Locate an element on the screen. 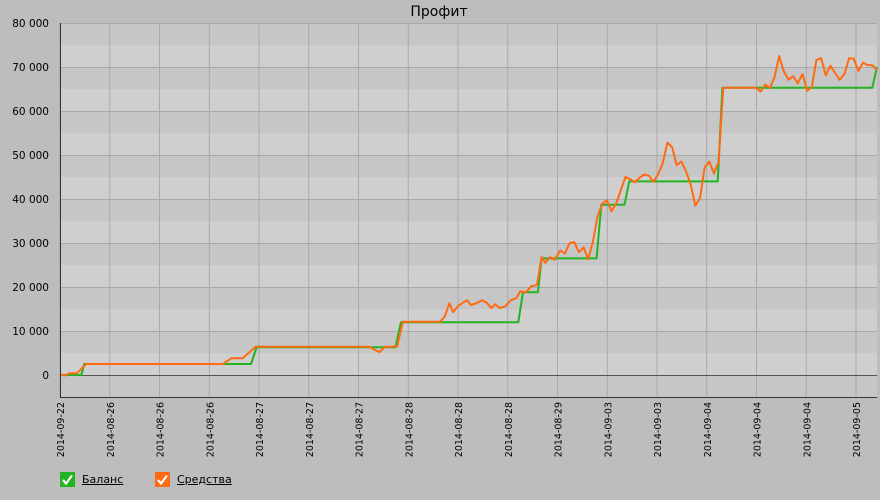 Image resolution: width=880 pixels, height=500 pixels. legend-label-equity: Средства is located at coordinates (204, 479).